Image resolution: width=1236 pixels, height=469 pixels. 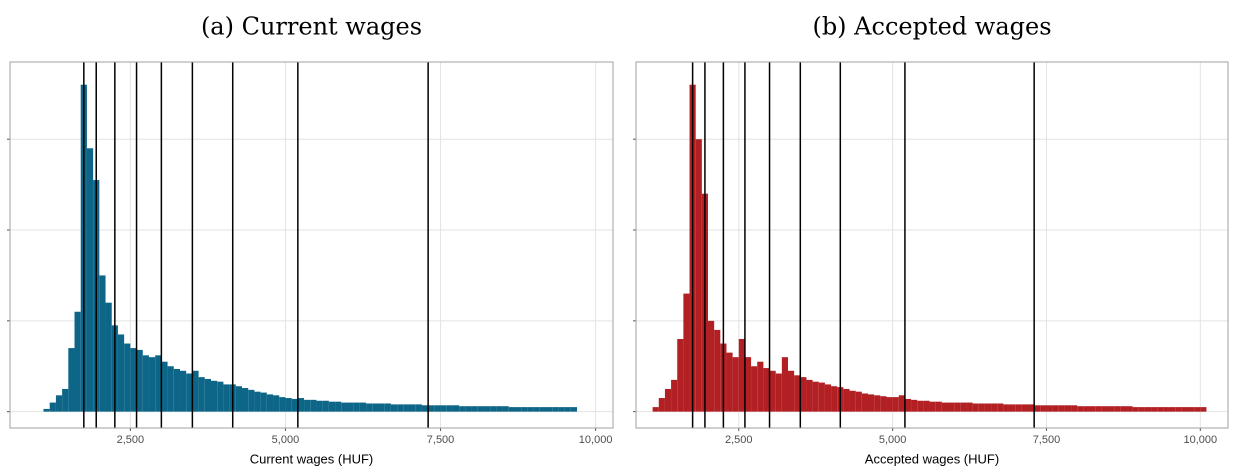 I want to click on x-tick-label: 2,500, so click(x=131, y=440).